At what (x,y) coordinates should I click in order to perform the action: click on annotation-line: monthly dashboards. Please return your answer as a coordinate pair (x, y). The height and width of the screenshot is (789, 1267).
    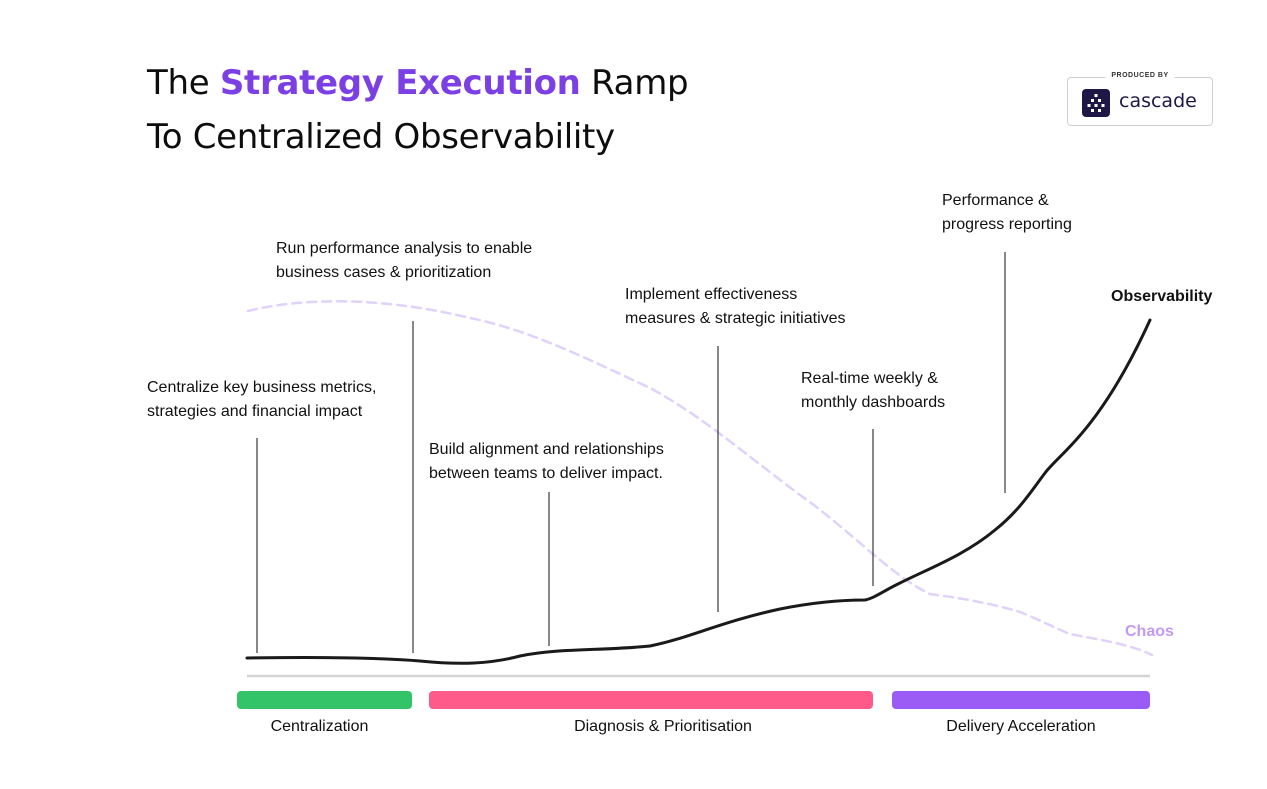
    Looking at the image, I should click on (873, 402).